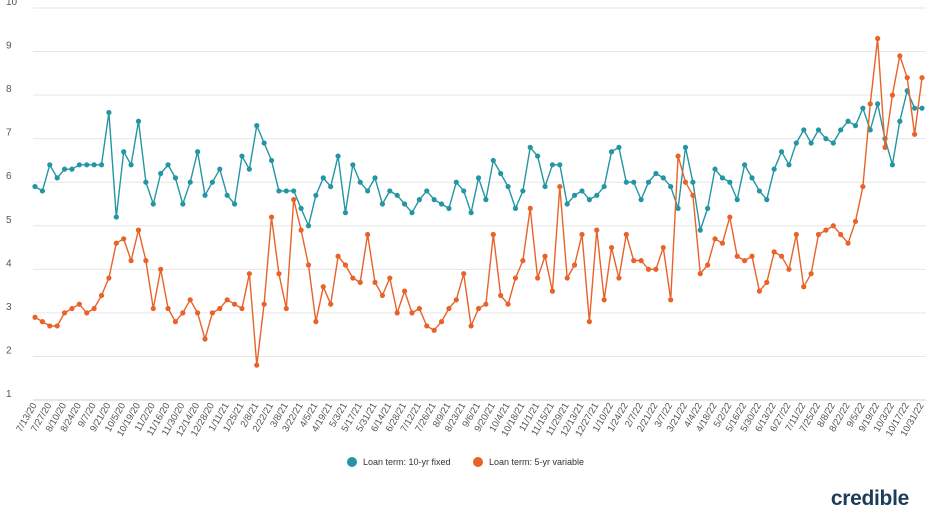  I want to click on legend-label-10yr: Loan term: 10-yr fixed, so click(406, 462).